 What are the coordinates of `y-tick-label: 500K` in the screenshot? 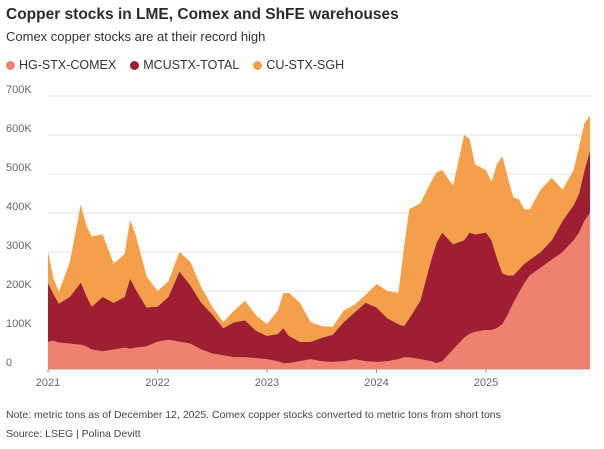 It's located at (19, 168).